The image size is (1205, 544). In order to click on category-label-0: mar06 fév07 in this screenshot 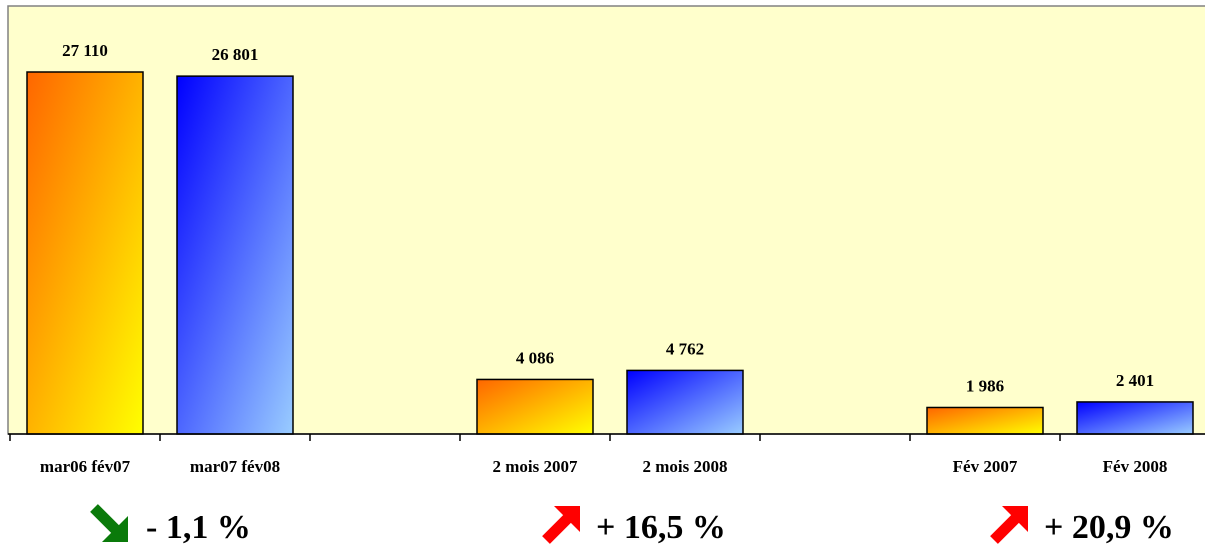, I will do `click(85, 466)`.